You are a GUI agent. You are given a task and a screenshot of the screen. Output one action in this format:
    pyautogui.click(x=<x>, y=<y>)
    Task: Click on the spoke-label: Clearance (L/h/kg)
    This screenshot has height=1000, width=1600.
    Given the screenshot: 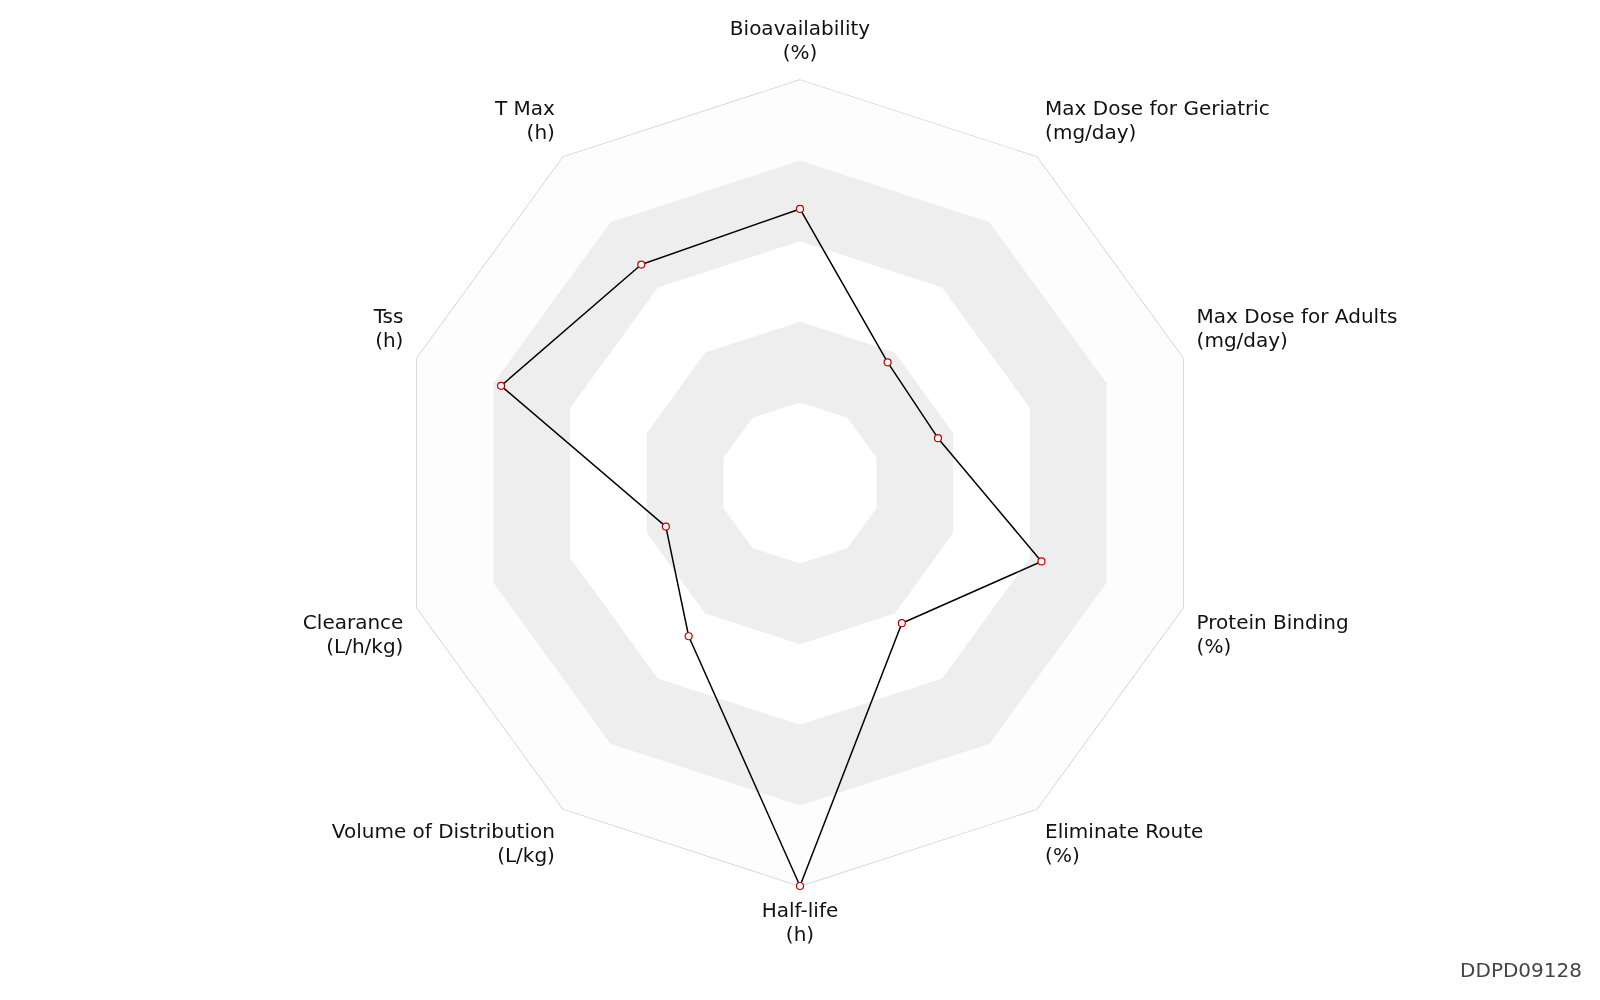 What is the action you would take?
    pyautogui.click(x=353, y=634)
    